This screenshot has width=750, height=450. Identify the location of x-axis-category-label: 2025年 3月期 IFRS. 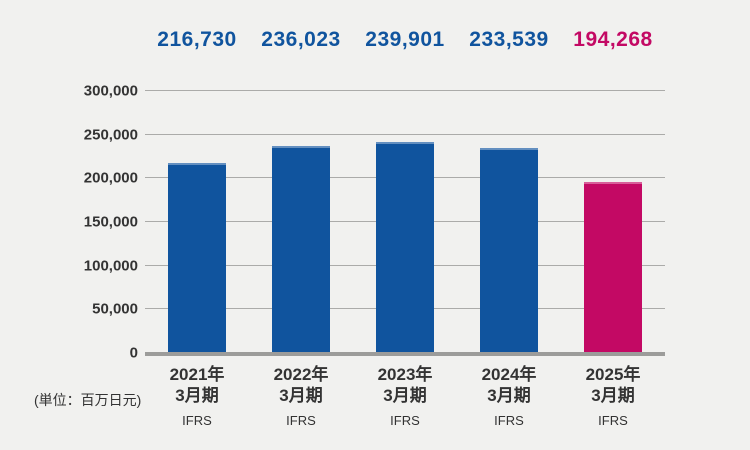
(613, 396).